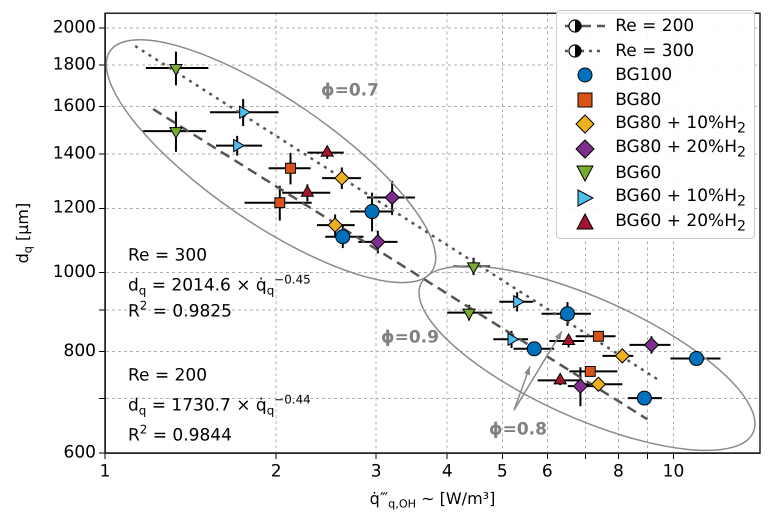 The height and width of the screenshot is (520, 770). I want to click on legend-label: BG100, so click(643, 75).